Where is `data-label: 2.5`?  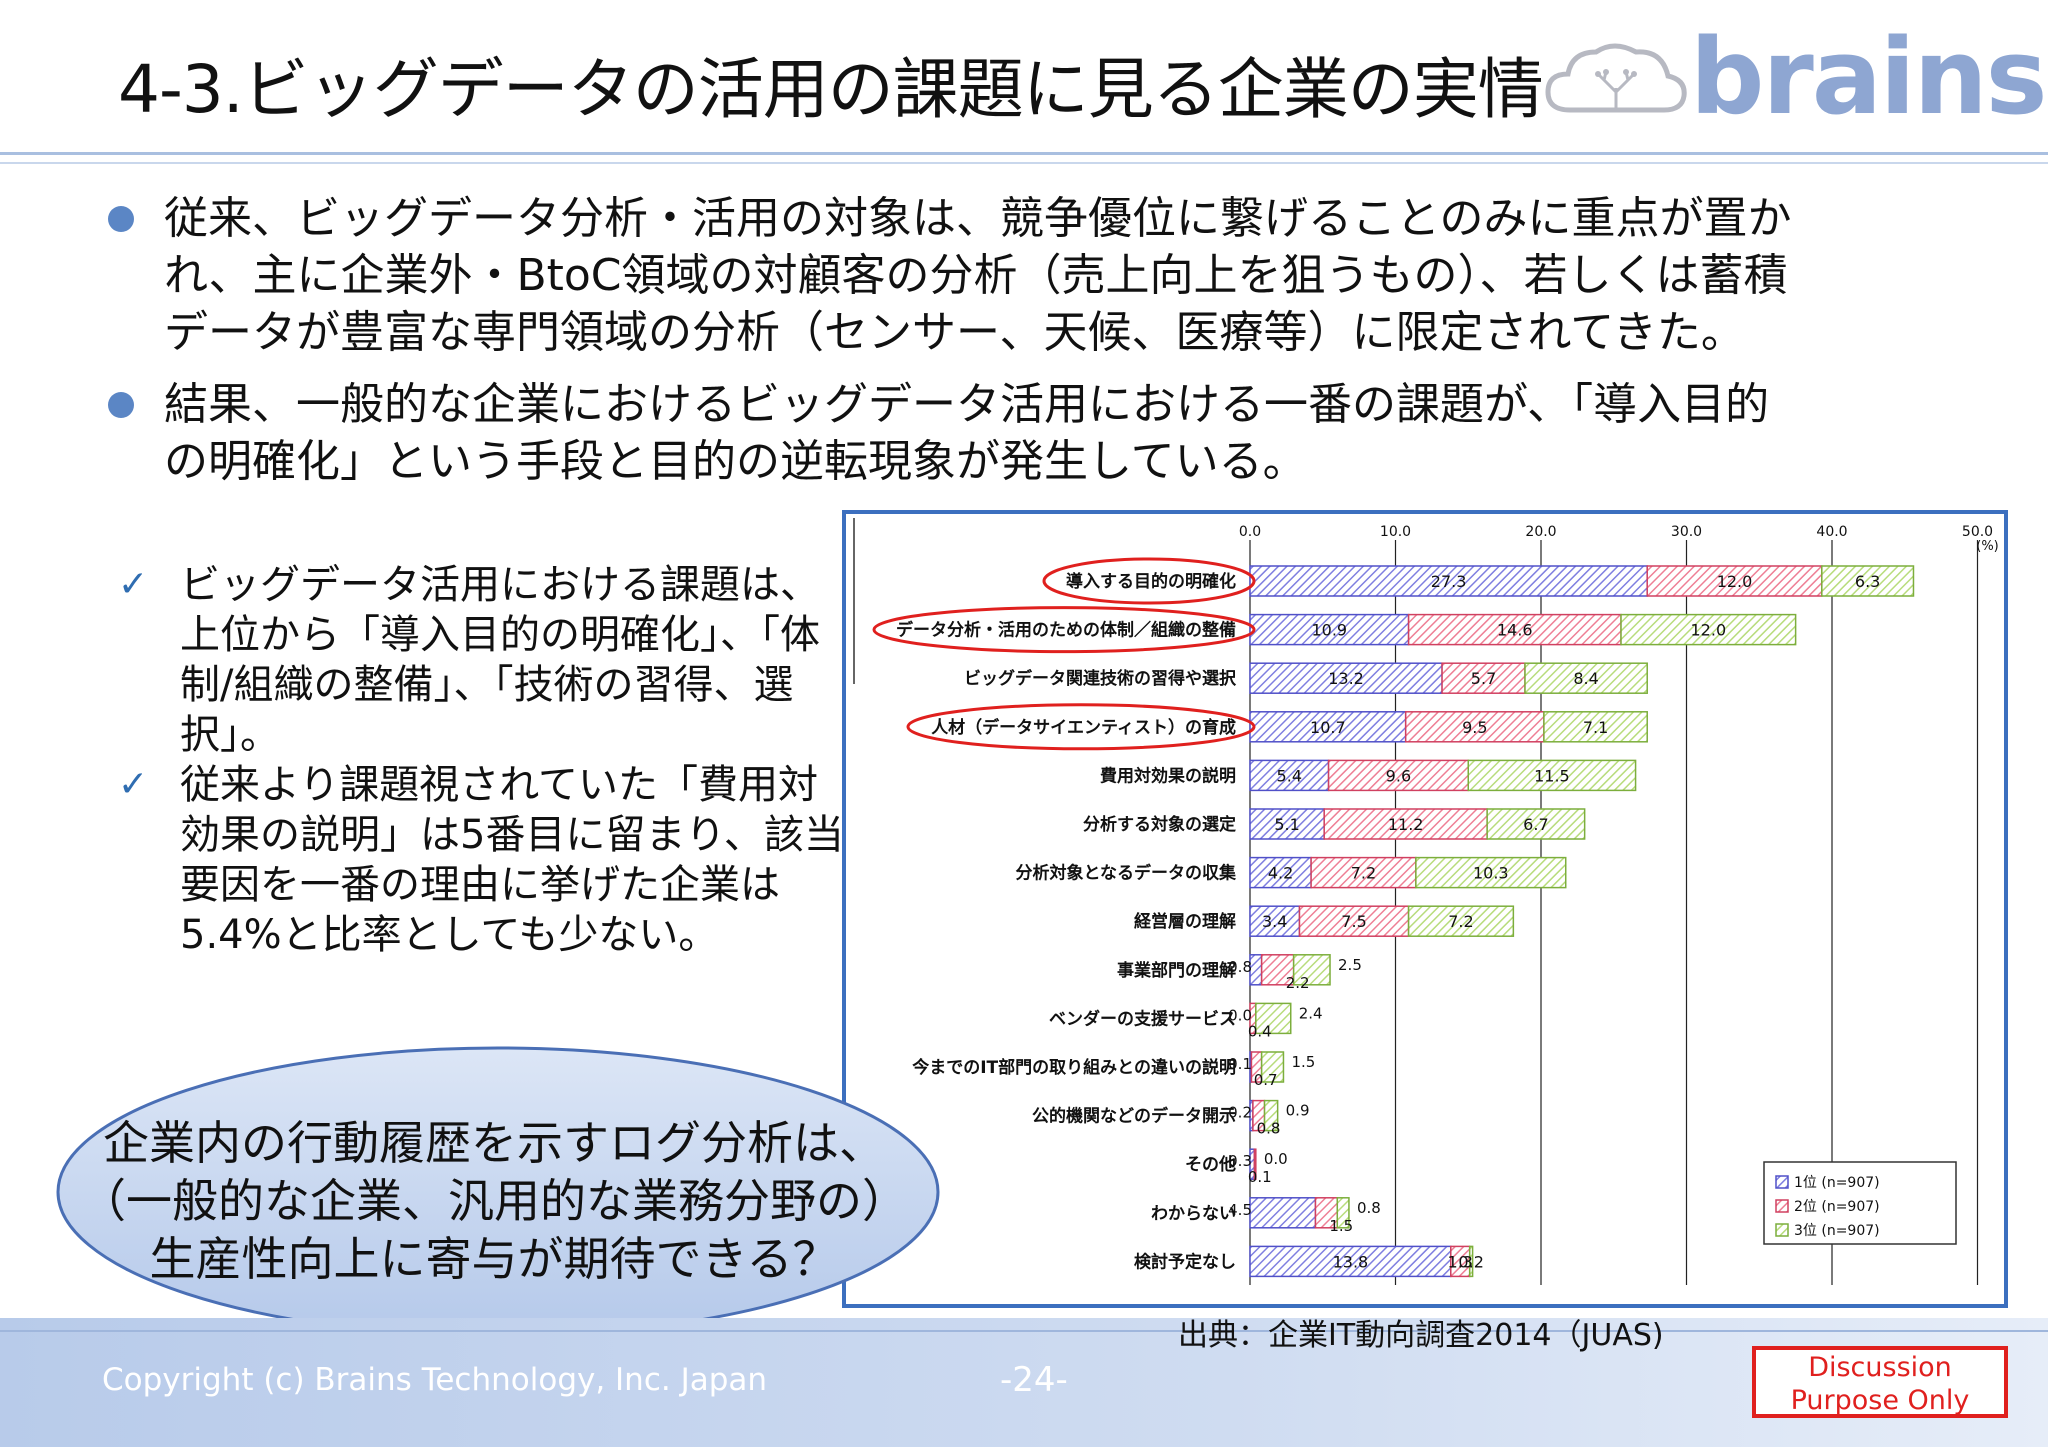
data-label: 2.5 is located at coordinates (1350, 965).